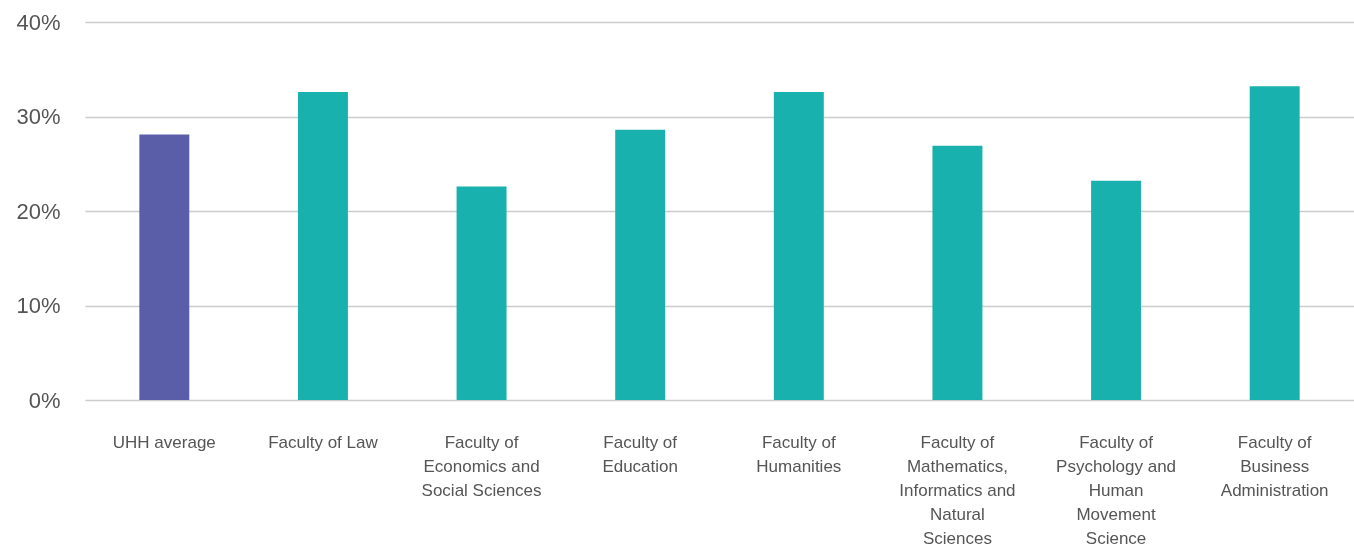  What do you see at coordinates (38, 22) in the screenshot?
I see `y-tick-label: 40%` at bounding box center [38, 22].